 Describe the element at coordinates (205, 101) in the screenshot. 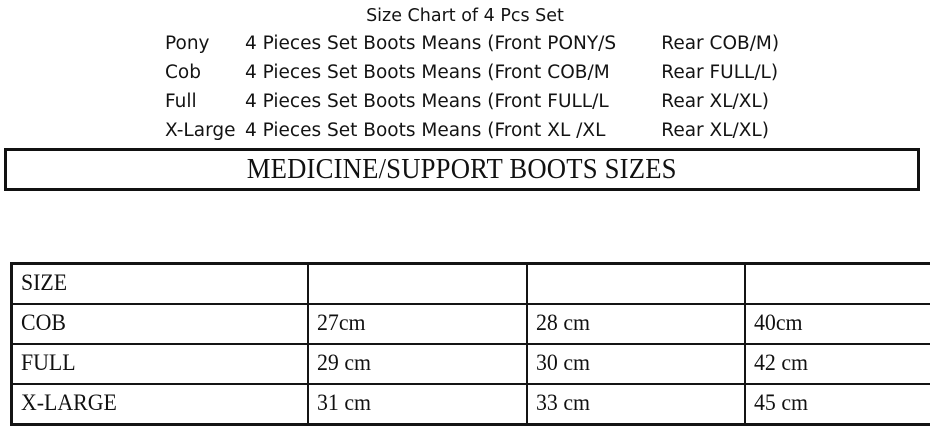

I see `intro-row-size: Full` at that location.